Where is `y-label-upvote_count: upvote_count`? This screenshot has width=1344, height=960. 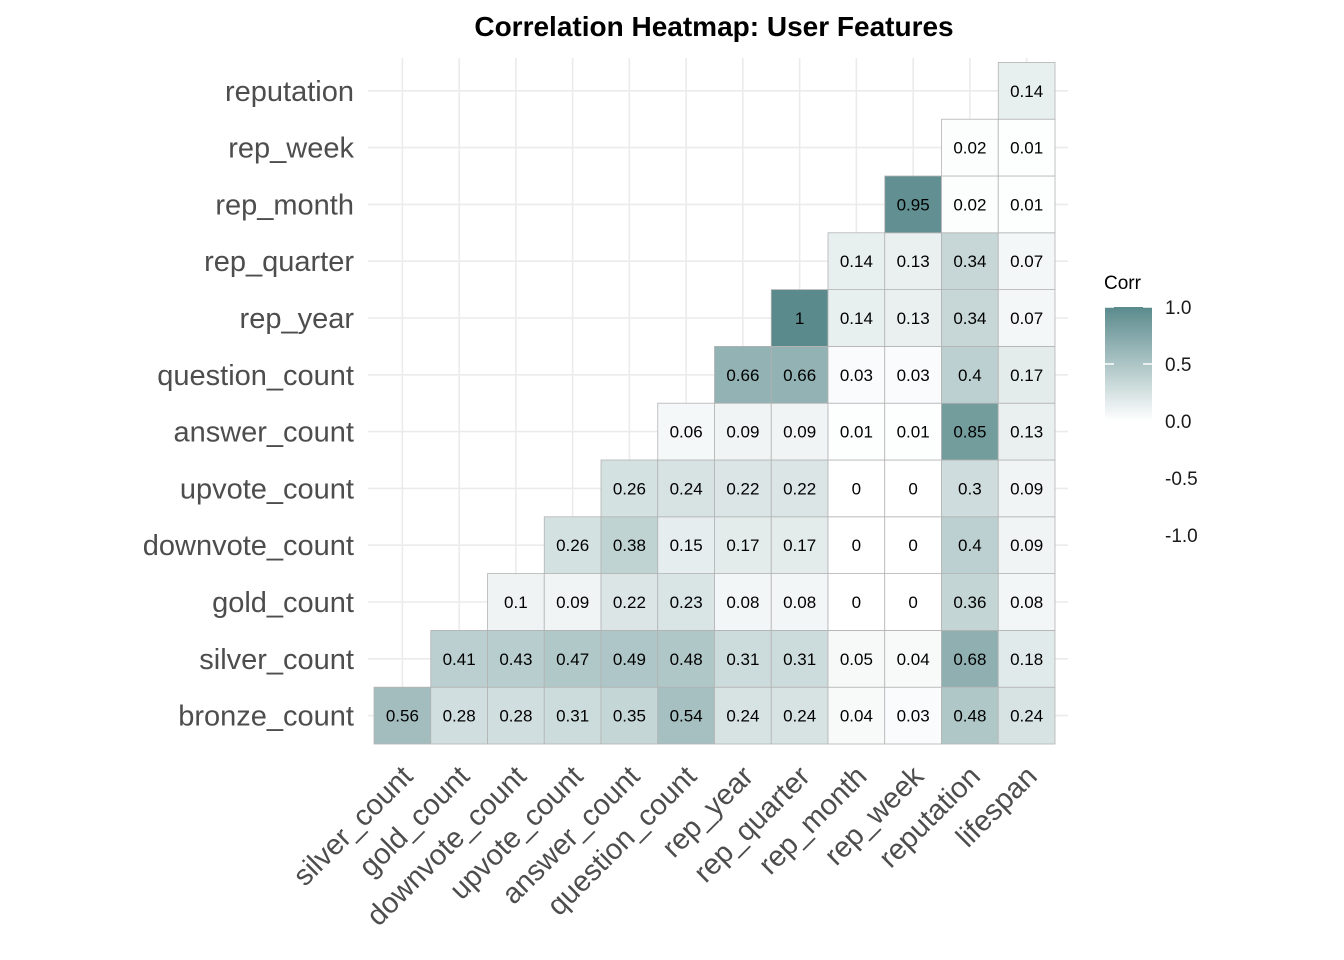
y-label-upvote_count: upvote_count is located at coordinates (267, 489).